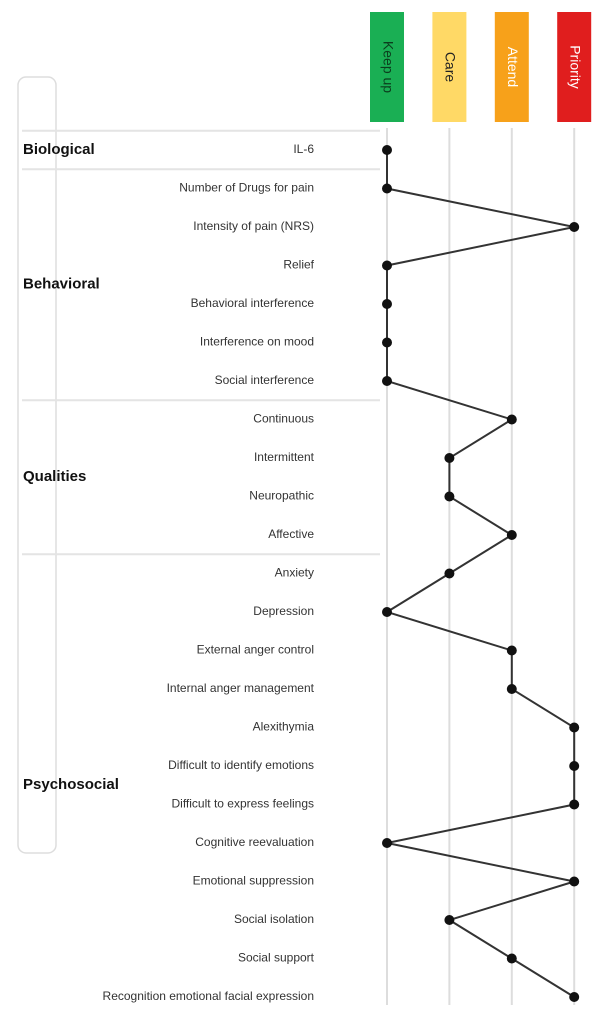  Describe the element at coordinates (253, 226) in the screenshot. I see `row-label: Intensity of pain (NRS)` at that location.